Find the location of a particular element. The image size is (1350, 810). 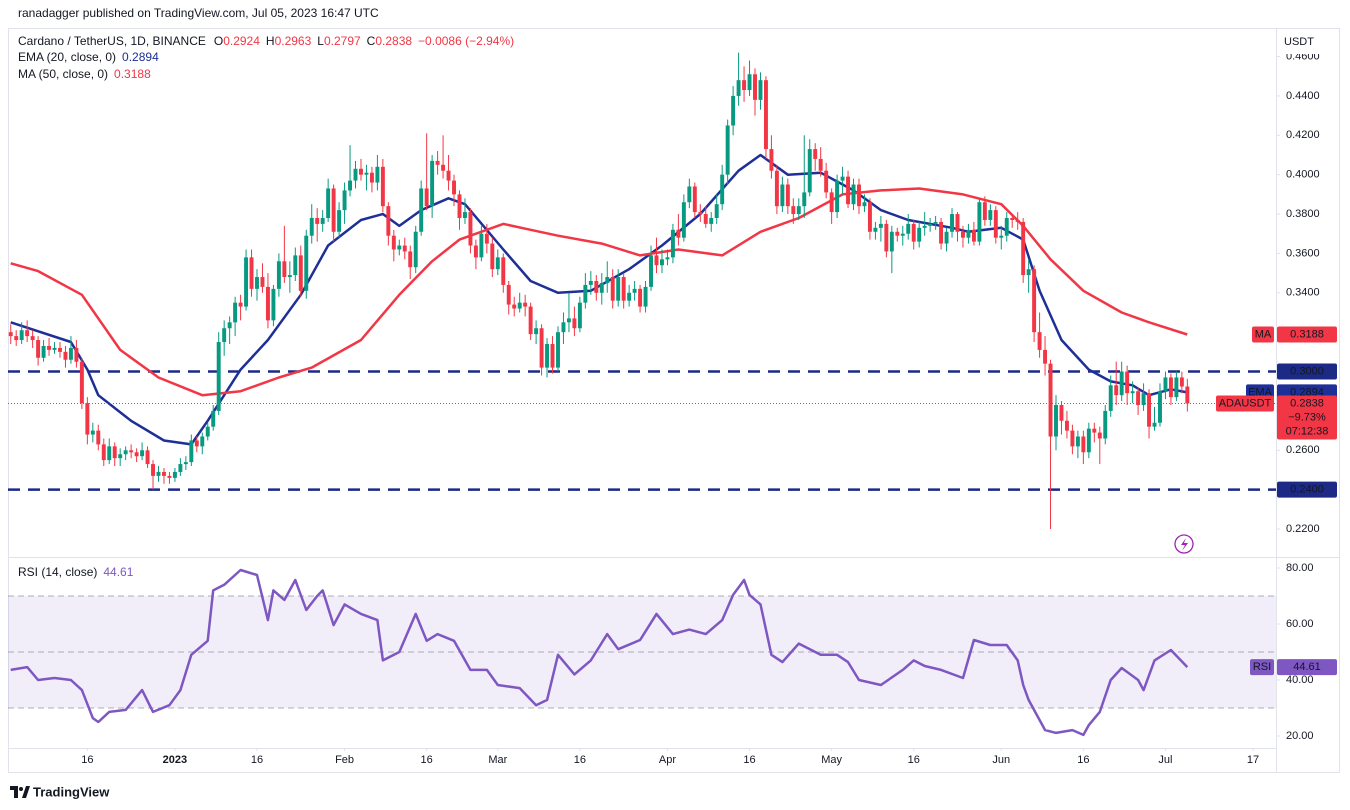

alert-icon is located at coordinates (1184, 544).